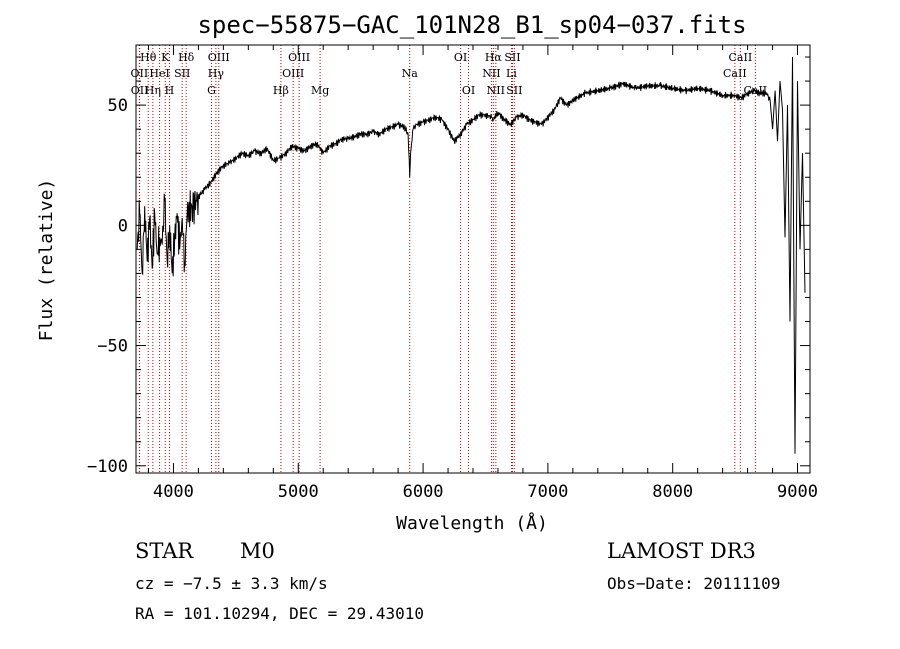 The width and height of the screenshot is (900, 649). Describe the element at coordinates (735, 73) in the screenshot. I see `line-label-26: CaII` at that location.